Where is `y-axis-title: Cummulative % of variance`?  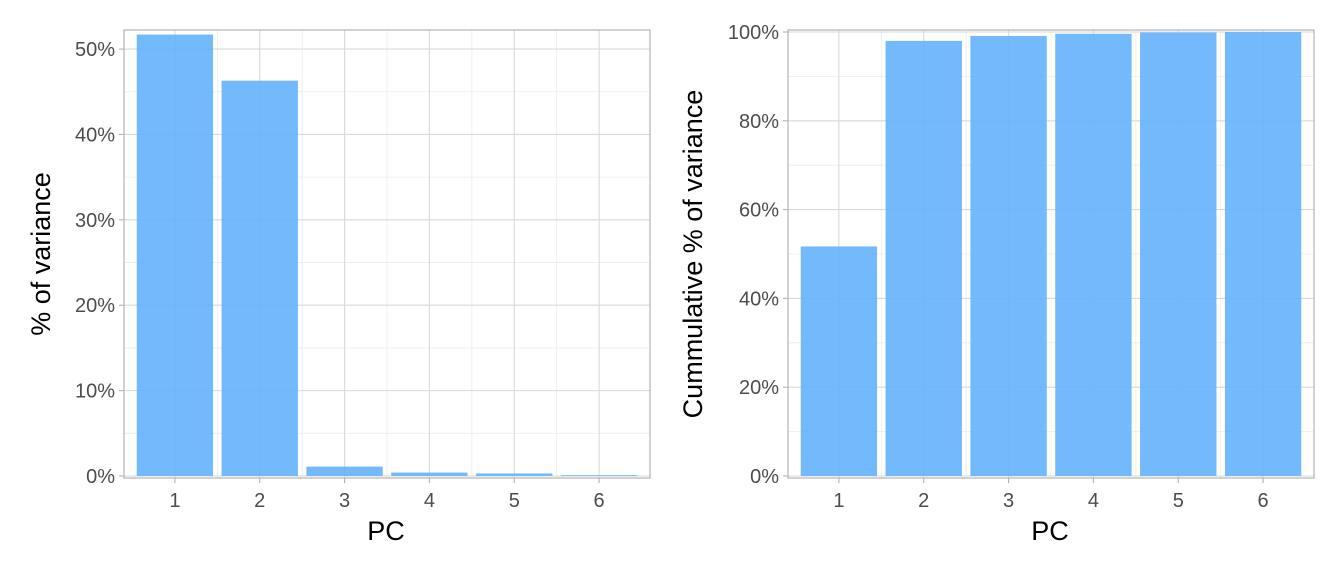
y-axis-title: Cummulative % of variance is located at coordinates (693, 254).